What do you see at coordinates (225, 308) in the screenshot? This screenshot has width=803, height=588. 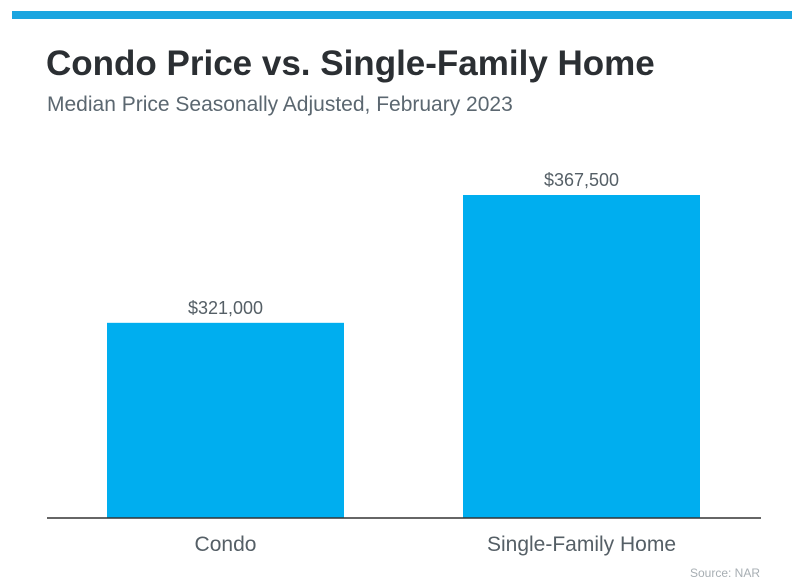 I see `value-label: $321,000` at bounding box center [225, 308].